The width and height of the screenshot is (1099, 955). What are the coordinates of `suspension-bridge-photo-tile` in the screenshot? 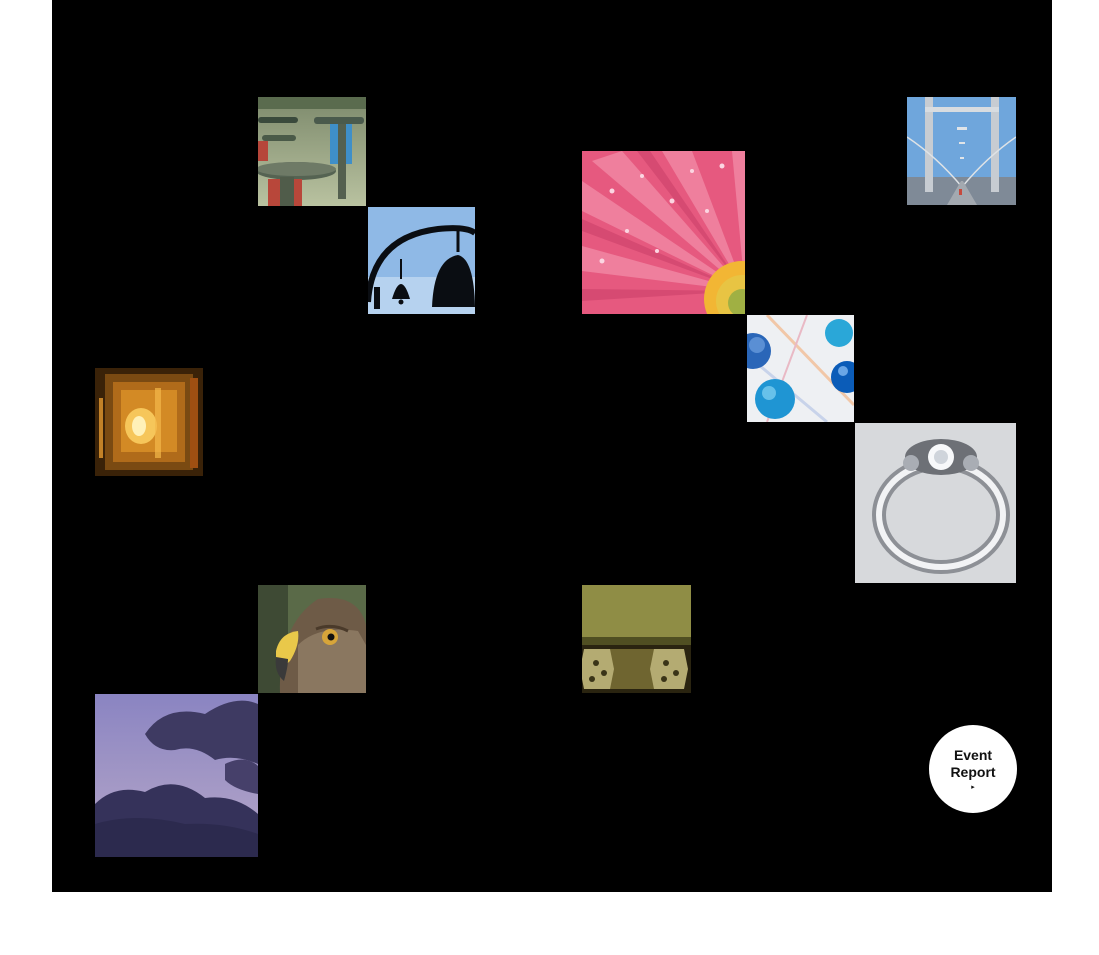 It's located at (961, 151).